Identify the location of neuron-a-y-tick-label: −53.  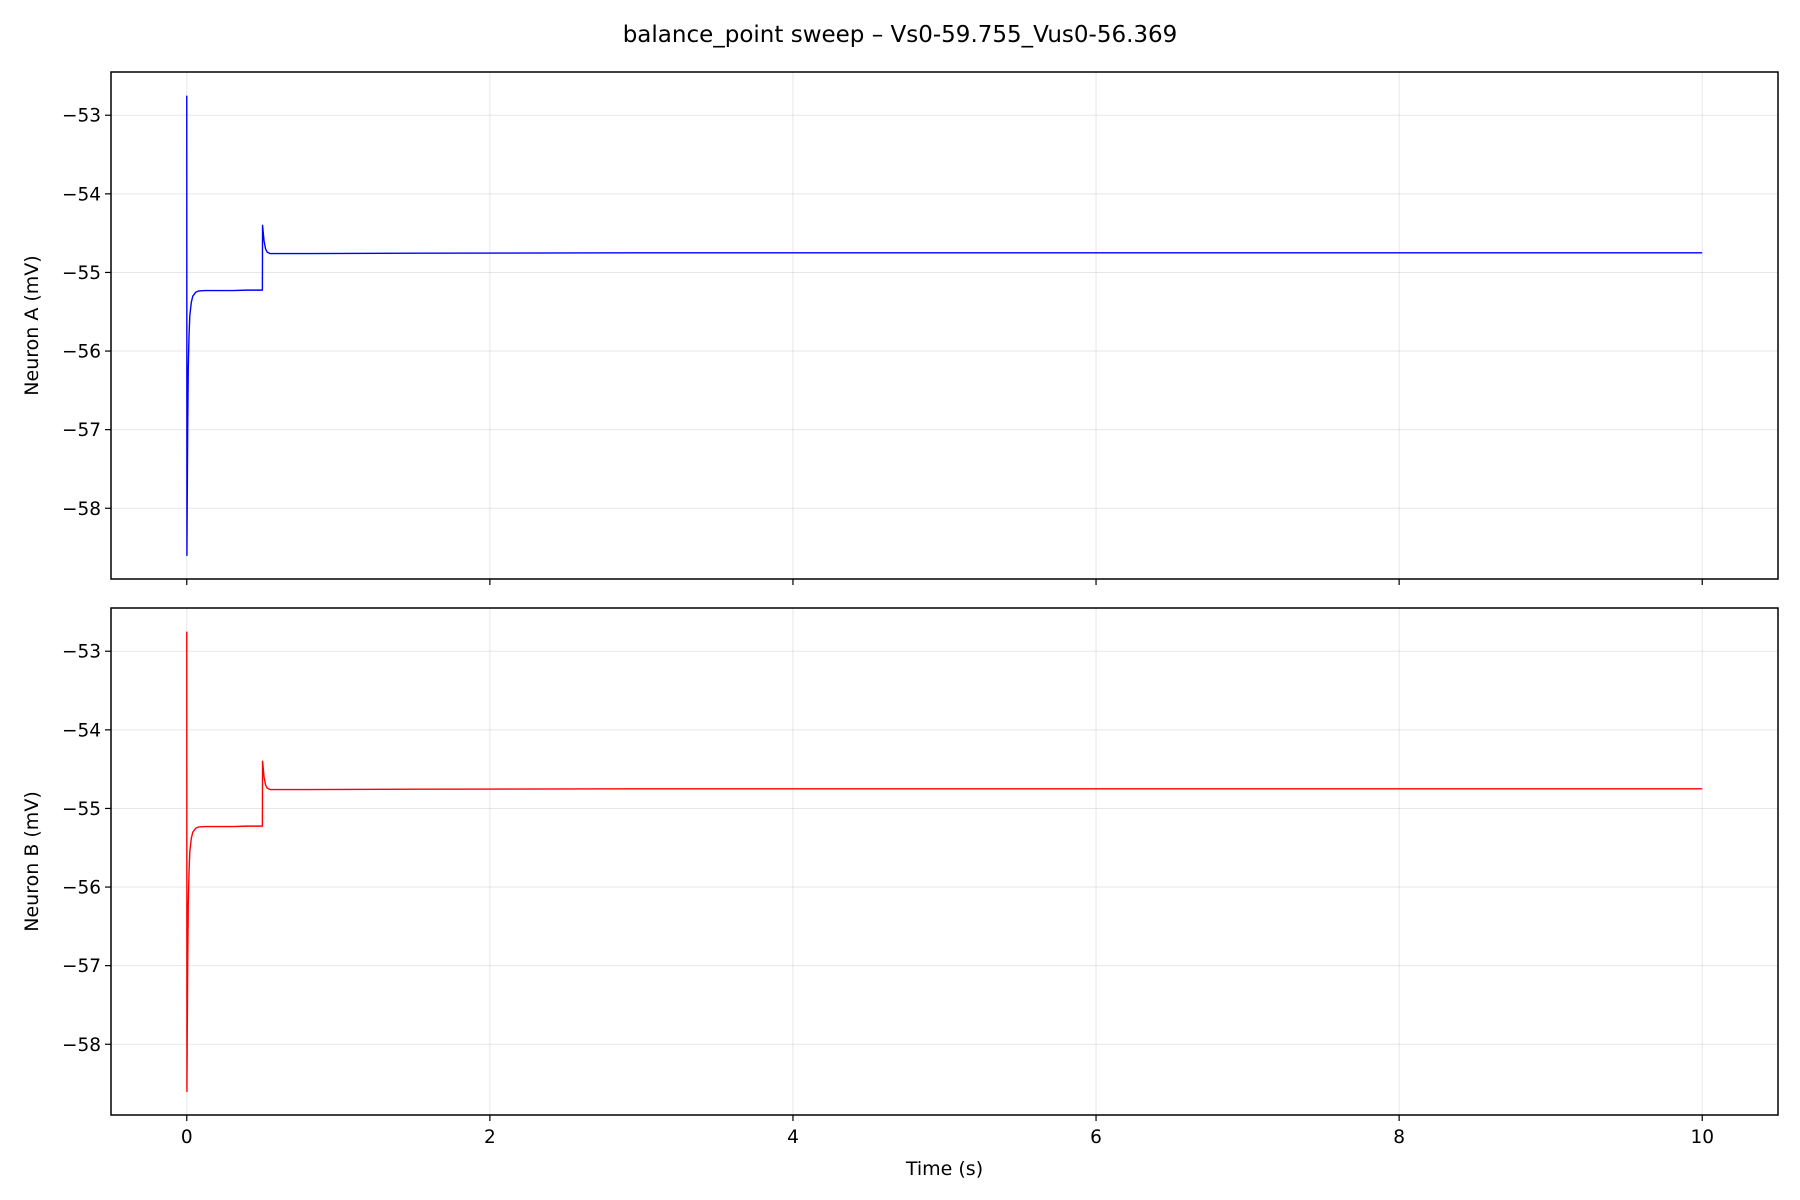
(81, 116).